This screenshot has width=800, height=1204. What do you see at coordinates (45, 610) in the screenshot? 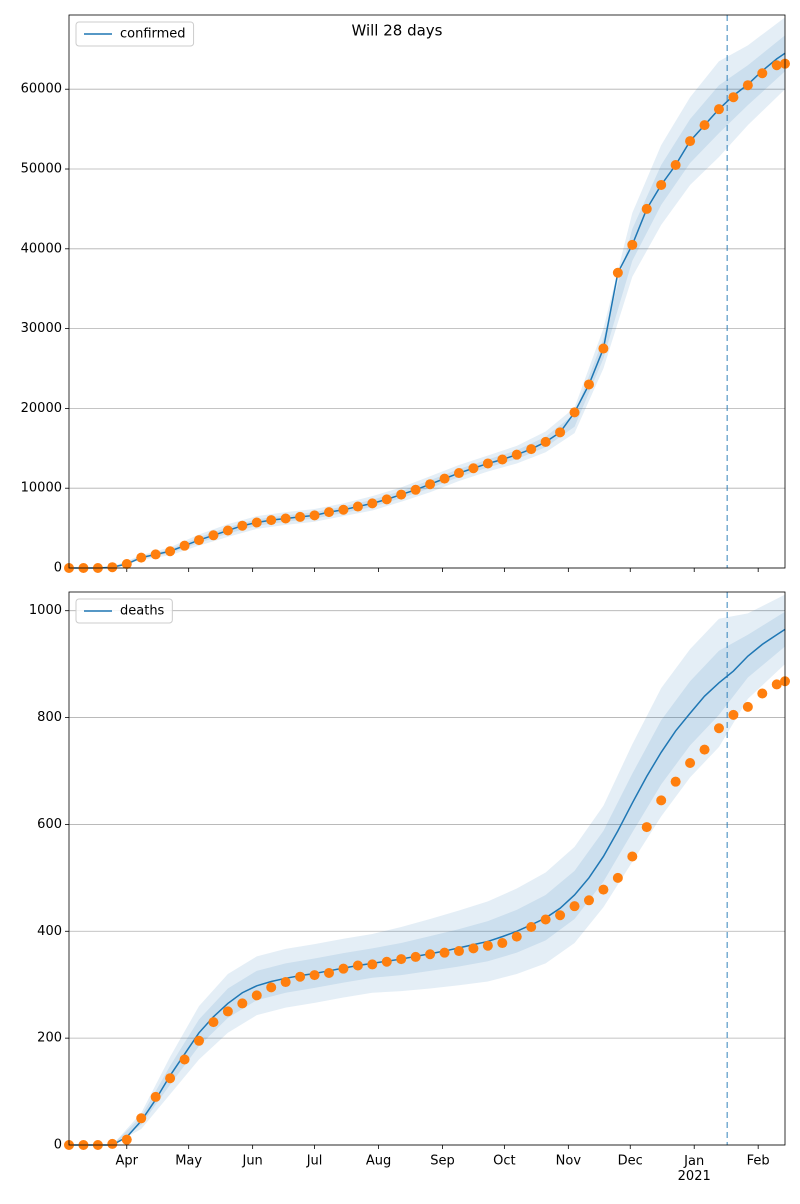
I see `y-tick-label: 1000` at bounding box center [45, 610].